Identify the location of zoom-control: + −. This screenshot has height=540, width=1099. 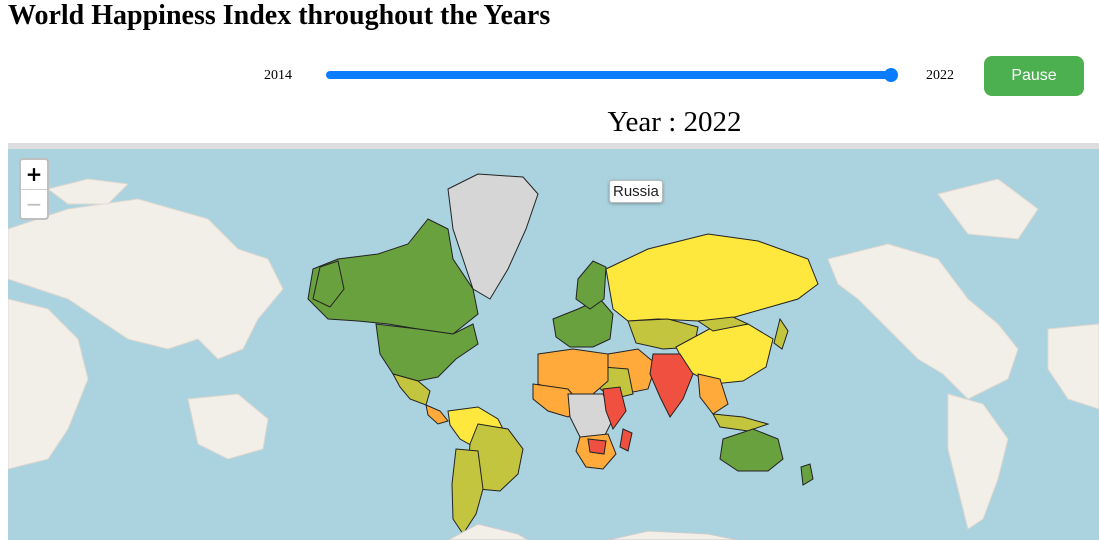
(34, 189).